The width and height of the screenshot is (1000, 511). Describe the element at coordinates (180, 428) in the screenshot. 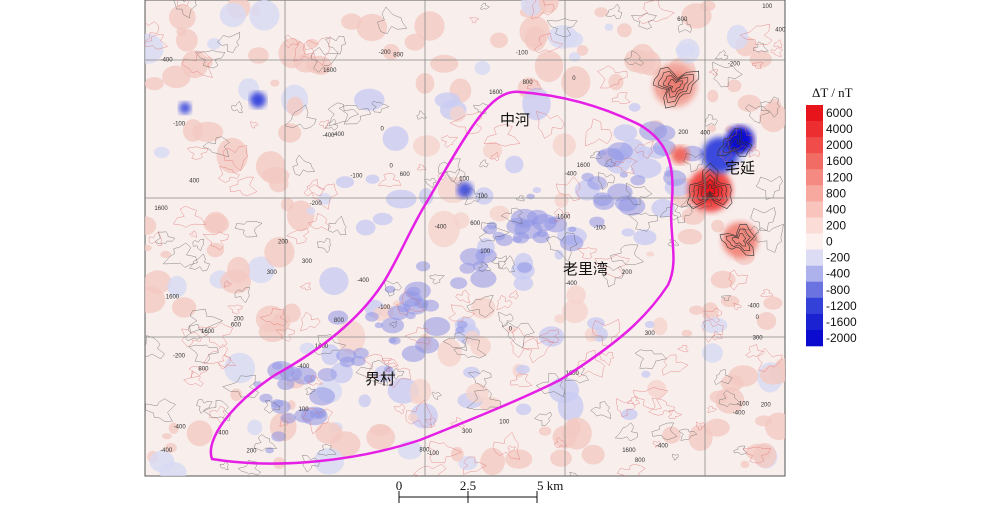

I see `contour-value-label: -400` at that location.